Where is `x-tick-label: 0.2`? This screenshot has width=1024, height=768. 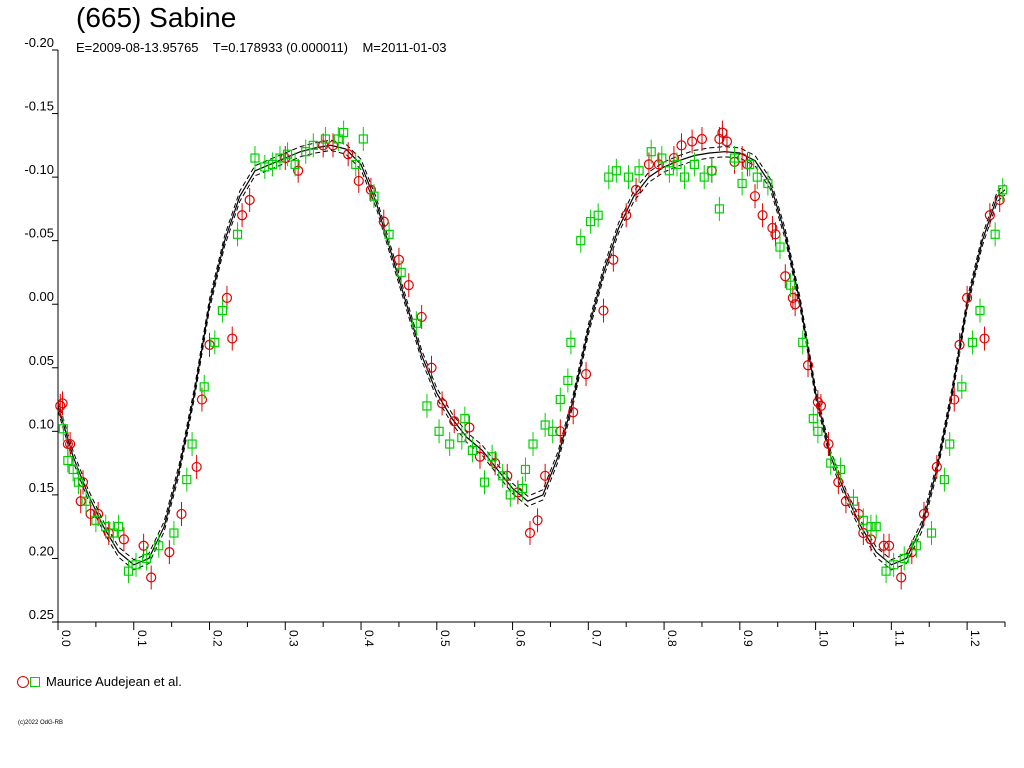 x-tick-label: 0.2 is located at coordinates (218, 638).